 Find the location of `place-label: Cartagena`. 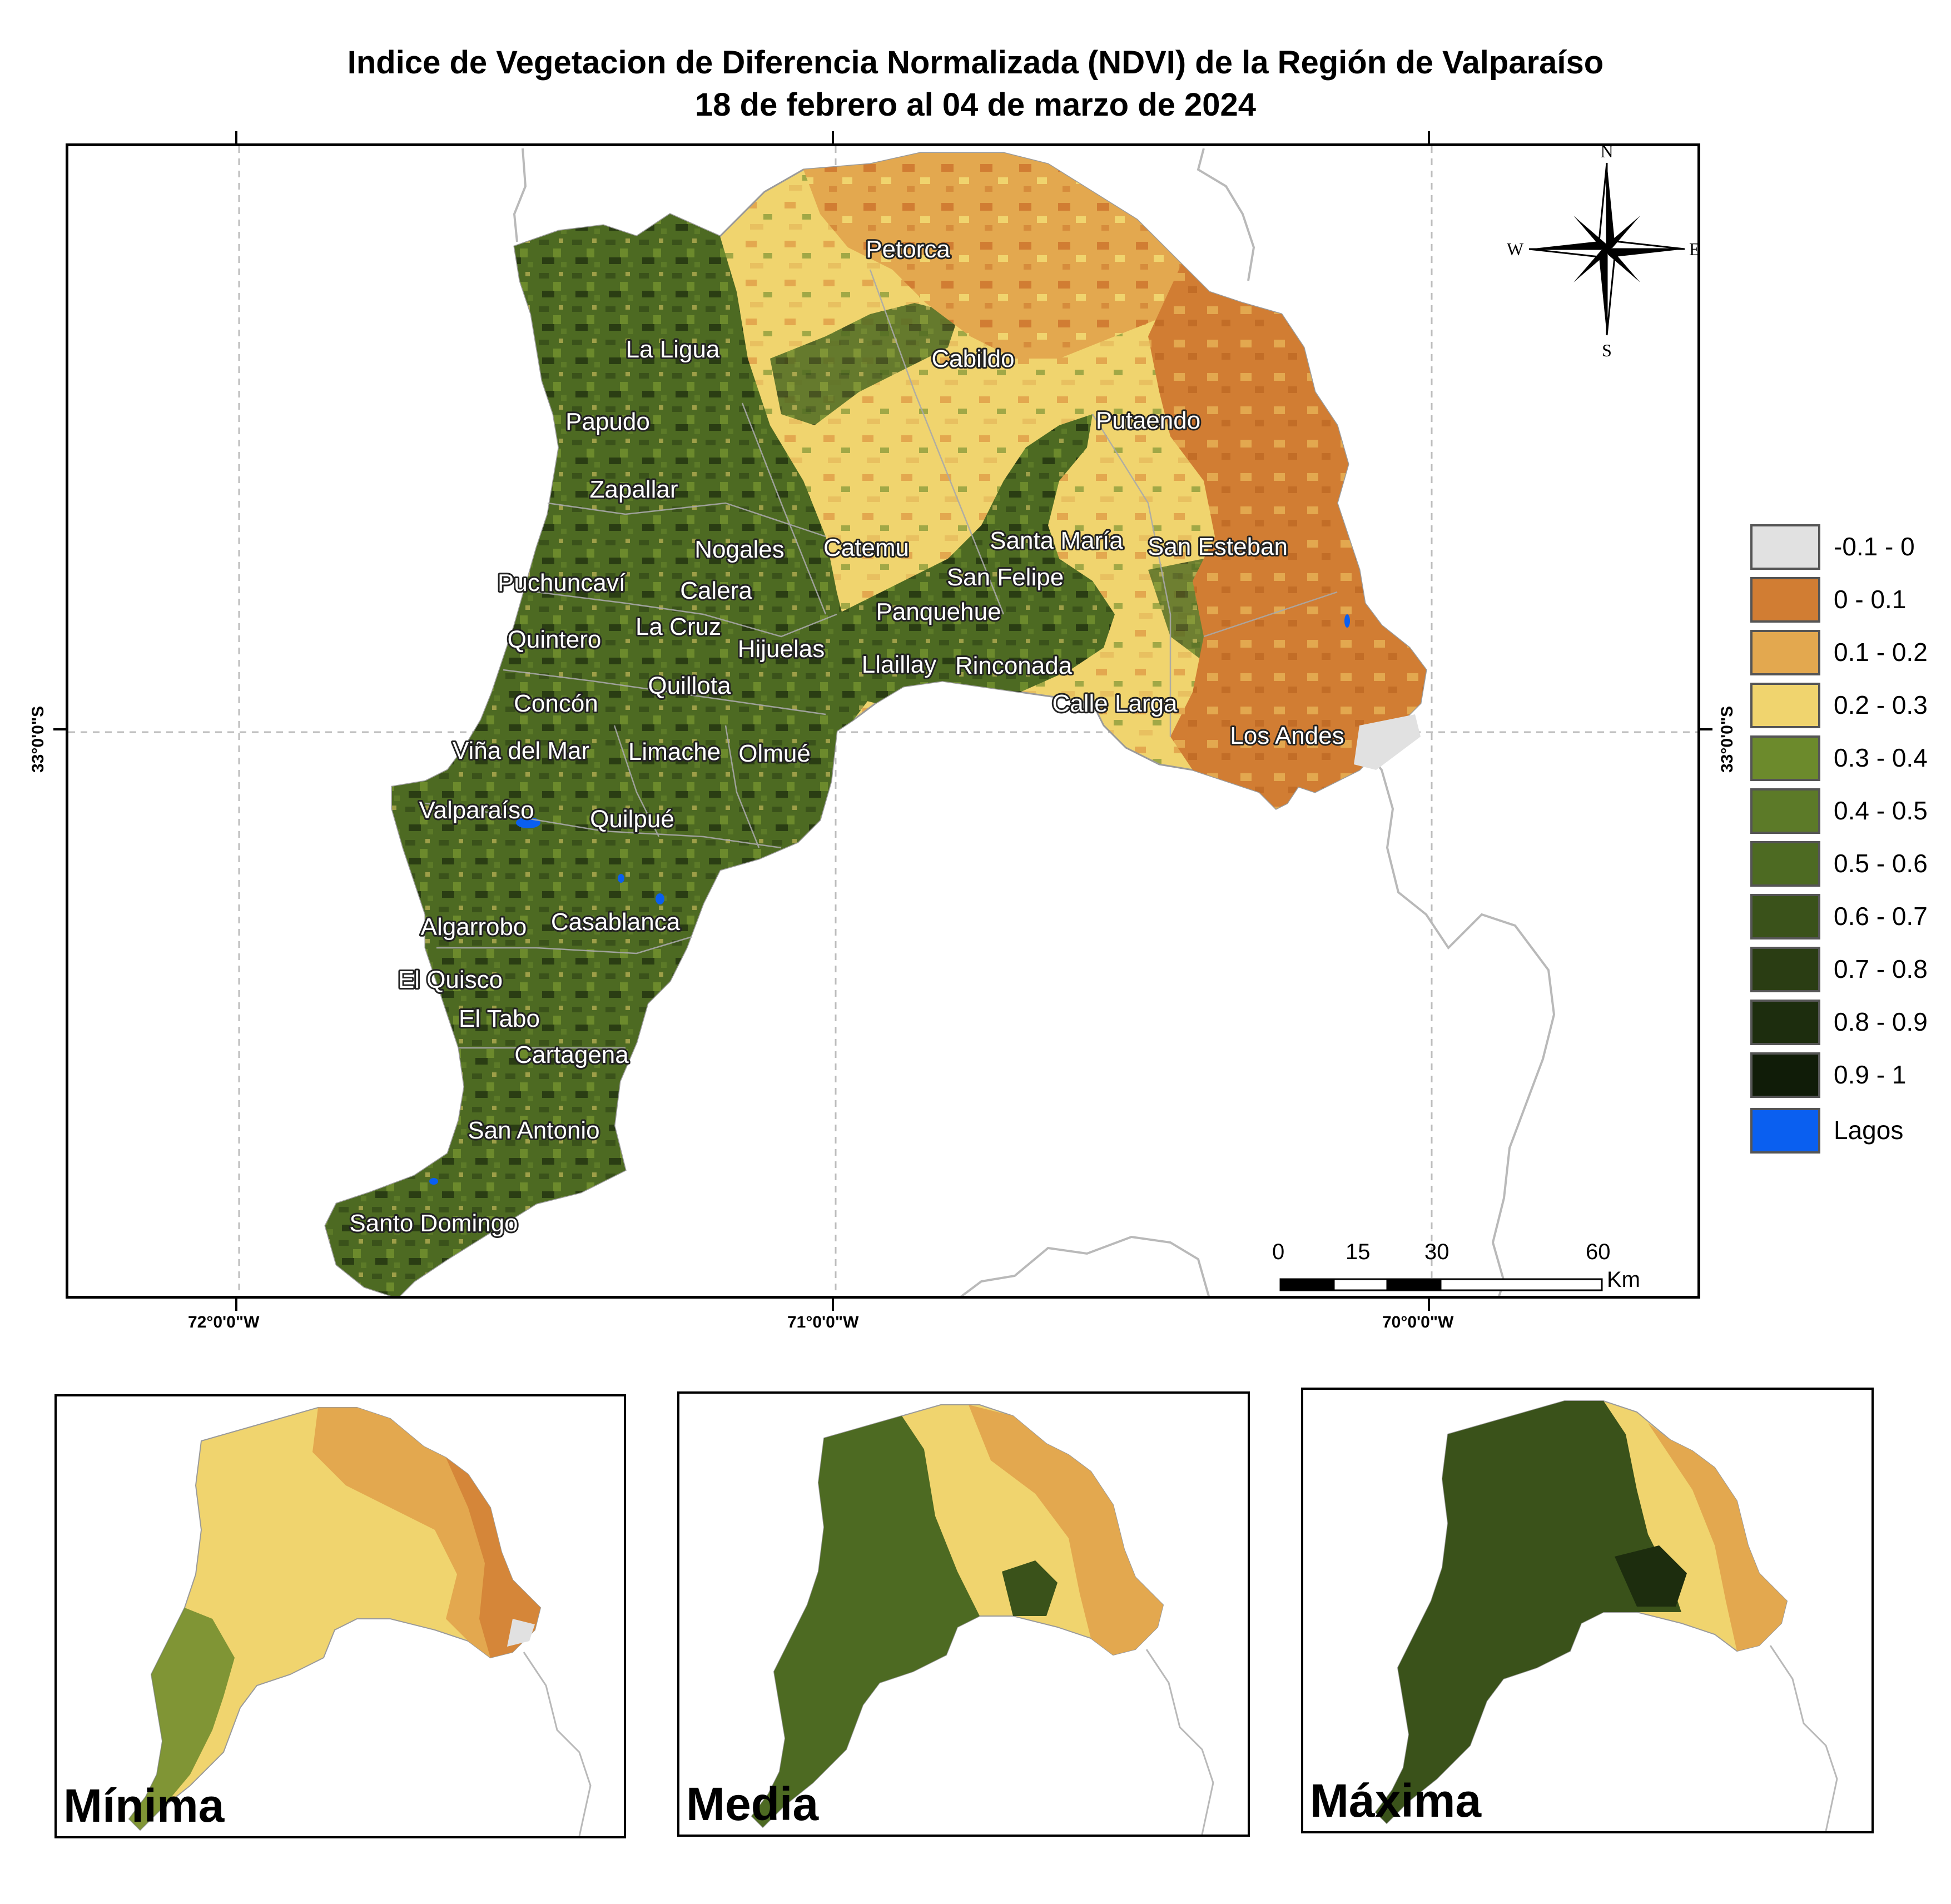

place-label: Cartagena is located at coordinates (571, 1054).